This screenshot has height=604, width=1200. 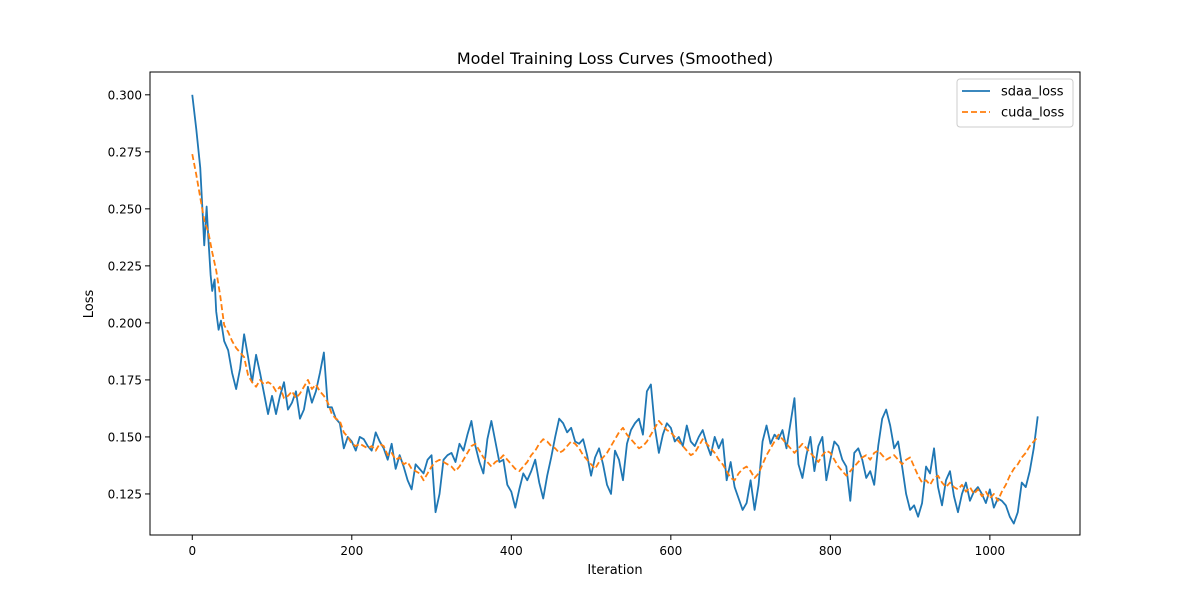 What do you see at coordinates (125, 95) in the screenshot?
I see `y-tick-label: 0.300` at bounding box center [125, 95].